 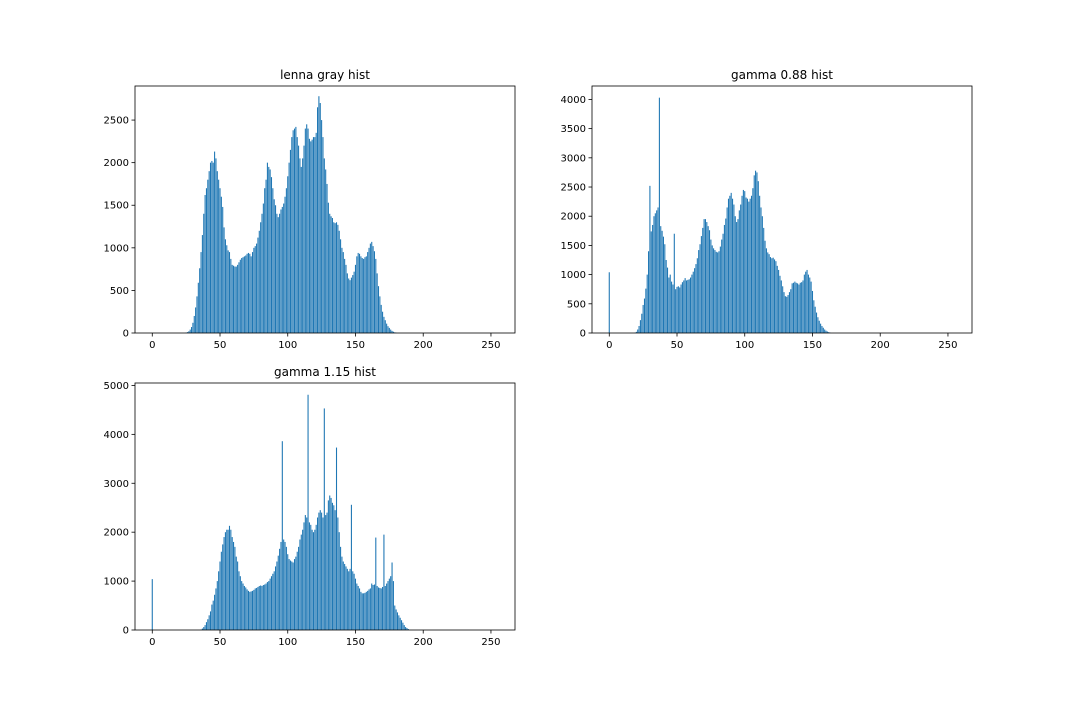 I want to click on y-tick-label: 1500, so click(x=573, y=246).